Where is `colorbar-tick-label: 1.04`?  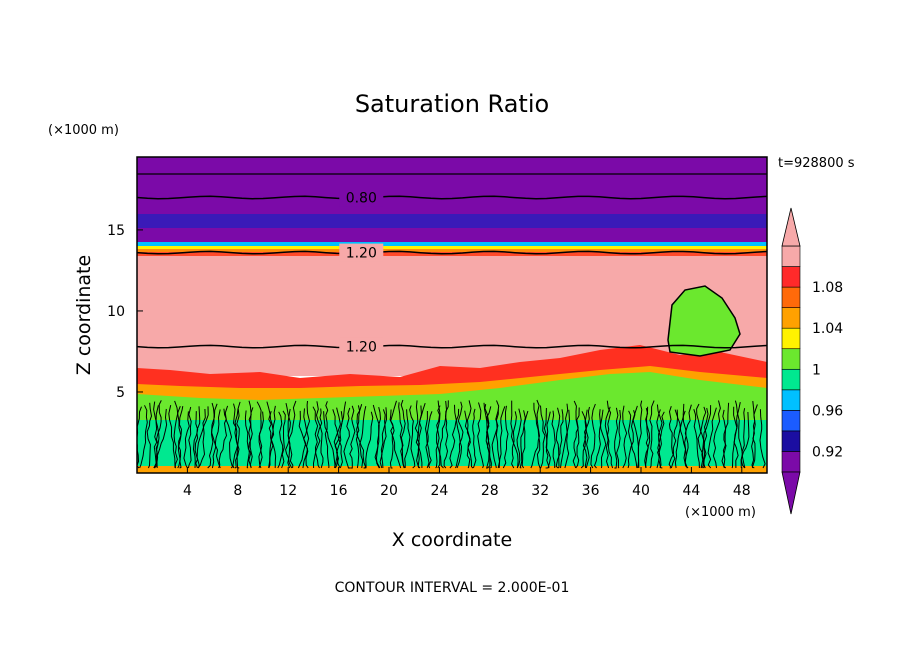
colorbar-tick-label: 1.04 is located at coordinates (827, 329).